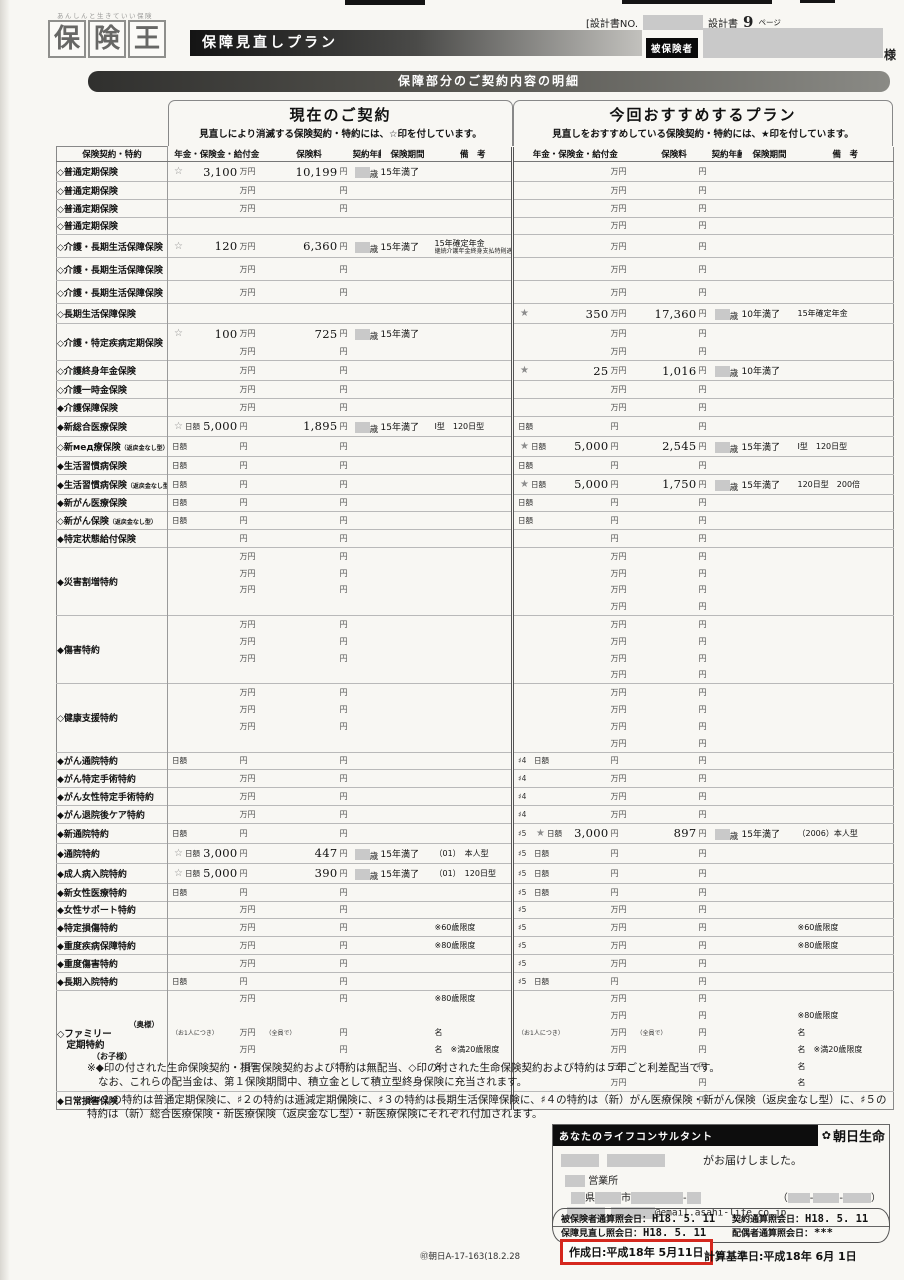 Image resolution: width=904 pixels, height=1280 pixels. What do you see at coordinates (78, 651) in the screenshot?
I see `policy-label-text: ◆傷害特約` at bounding box center [78, 651].